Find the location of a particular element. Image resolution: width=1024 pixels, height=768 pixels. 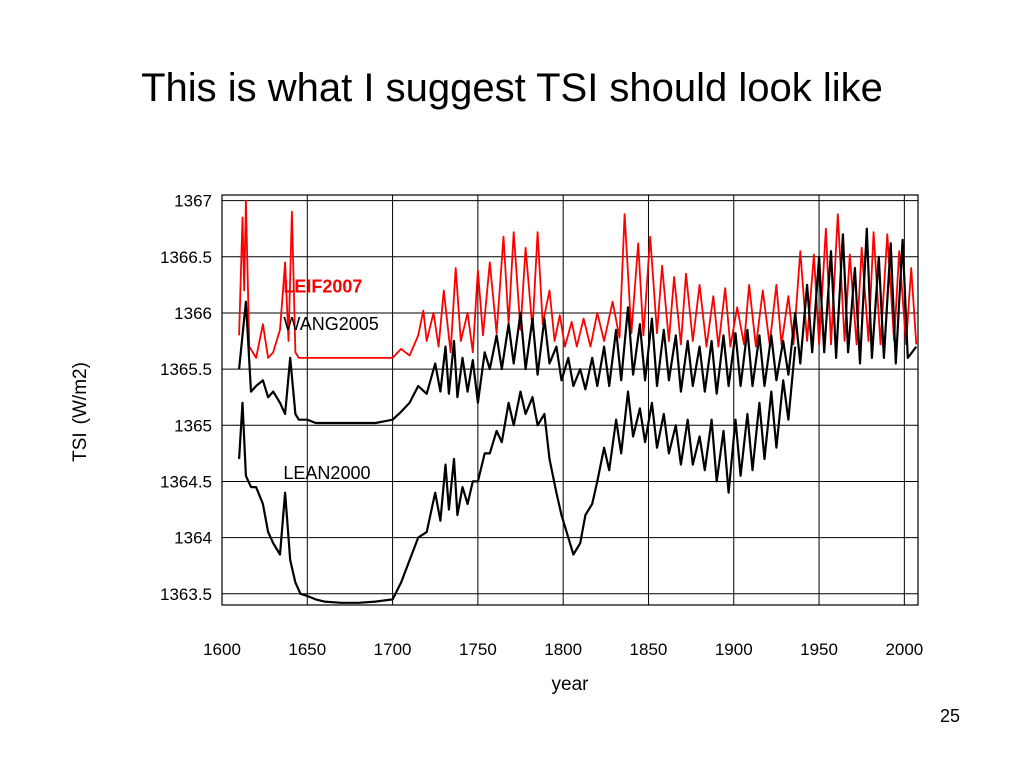

y-axis-title-main: TSI is located at coordinates (80, 447).